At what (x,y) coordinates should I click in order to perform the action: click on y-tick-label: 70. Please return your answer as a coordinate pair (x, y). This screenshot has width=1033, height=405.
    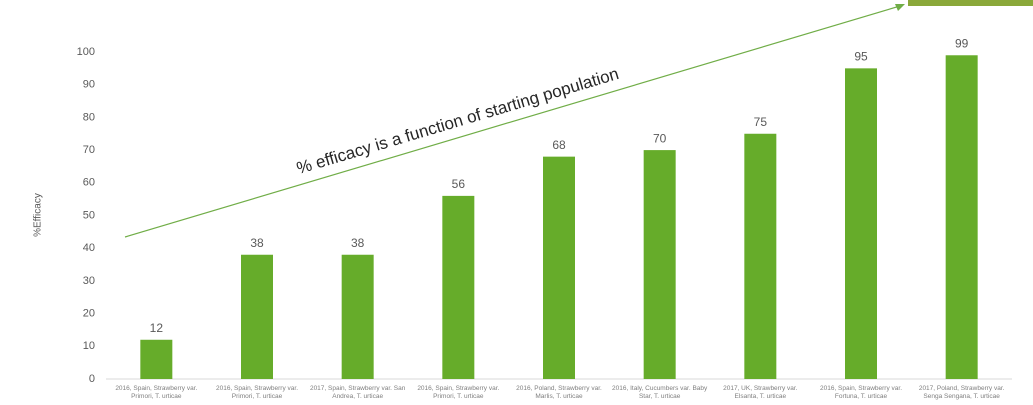
    Looking at the image, I should click on (89, 150).